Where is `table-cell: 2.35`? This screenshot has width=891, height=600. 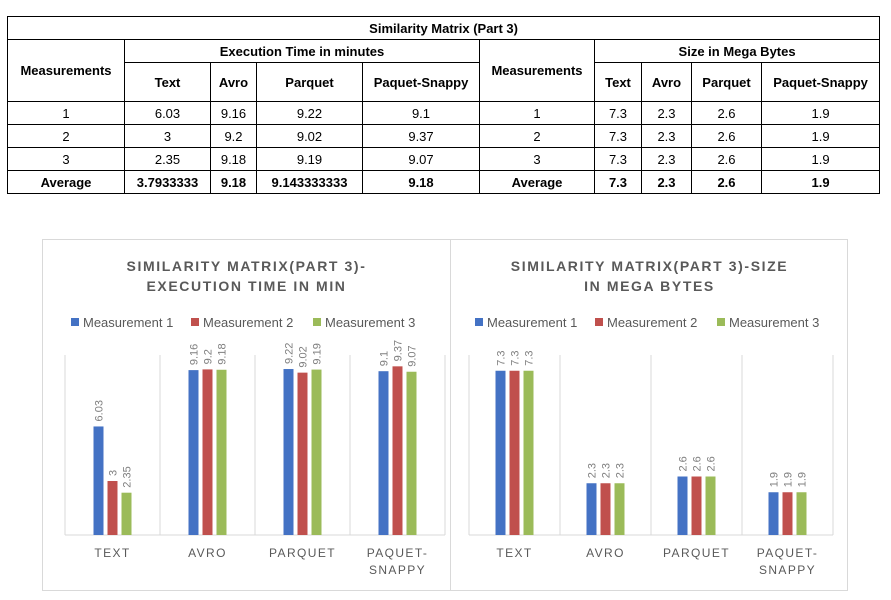
table-cell: 2.35 is located at coordinates (167, 159).